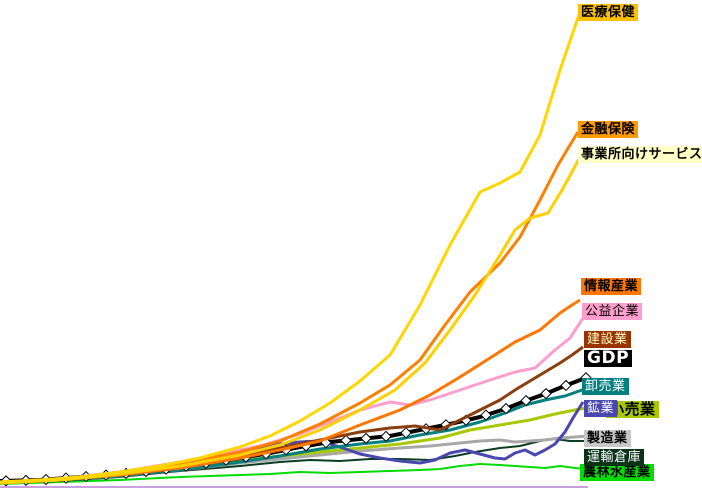 The width and height of the screenshot is (702, 498). Describe the element at coordinates (640, 154) in the screenshot. I see `series-label-business-services: 事業所向けサービス` at that location.